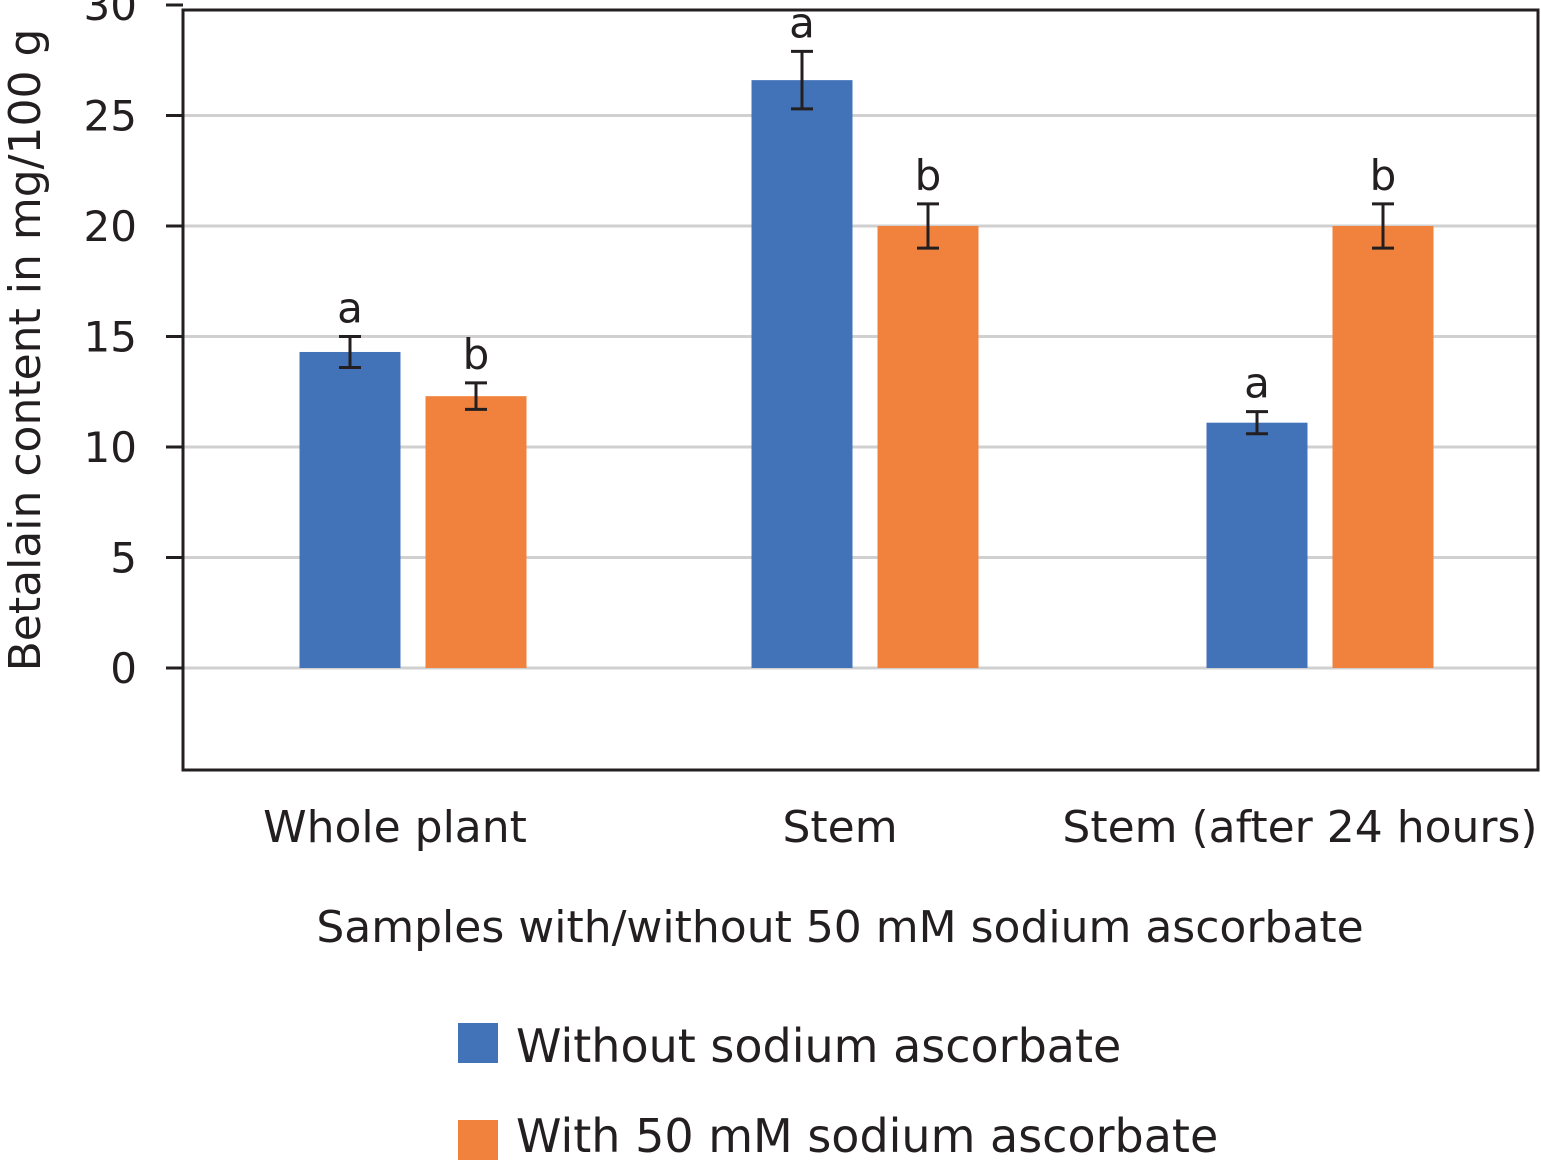 Image resolution: width=1541 pixels, height=1160 pixels. I want to click on y-tick-labels: 0 5 10 15 20 25 30, so click(110, 346).